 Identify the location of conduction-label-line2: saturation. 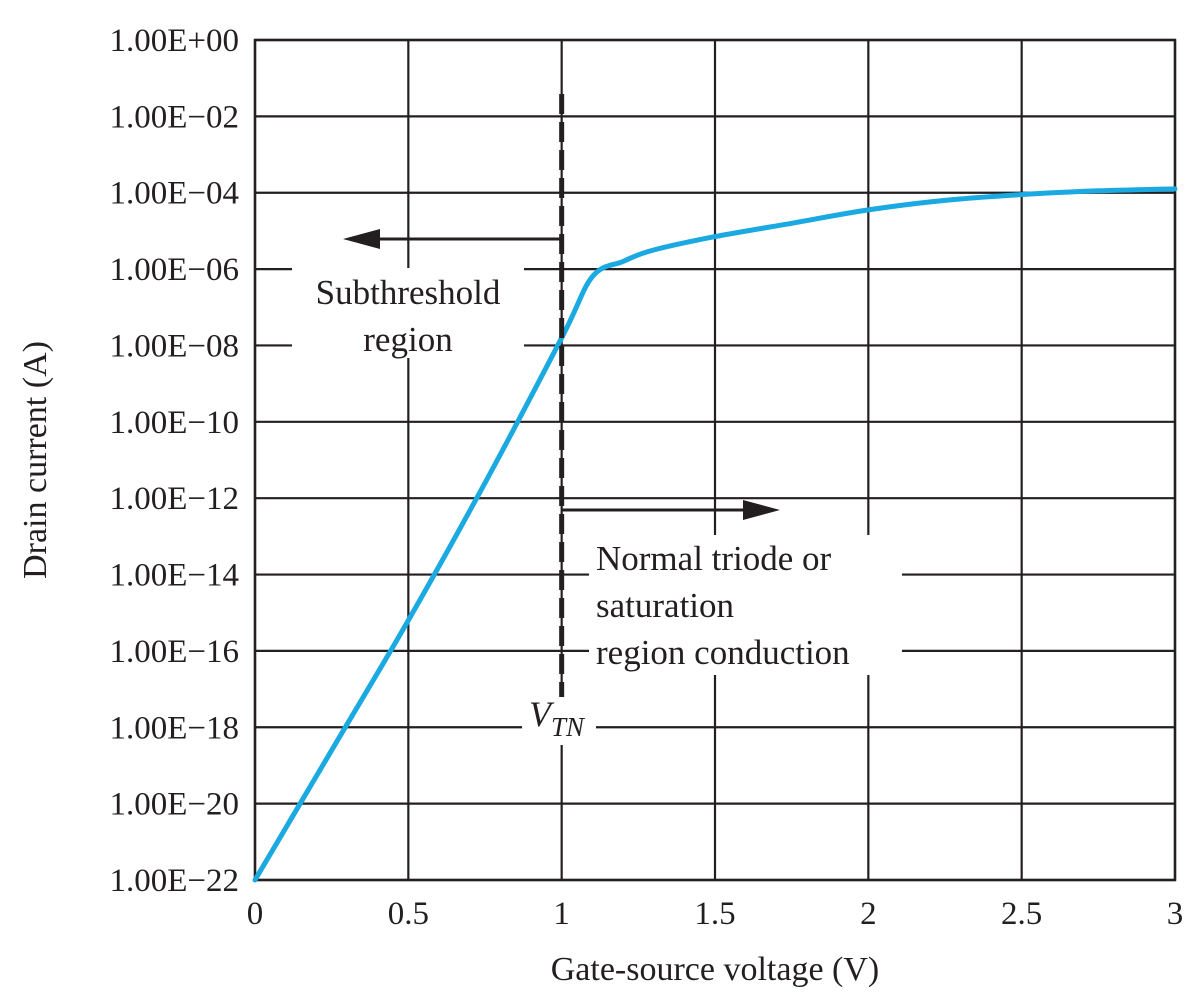
(665, 605).